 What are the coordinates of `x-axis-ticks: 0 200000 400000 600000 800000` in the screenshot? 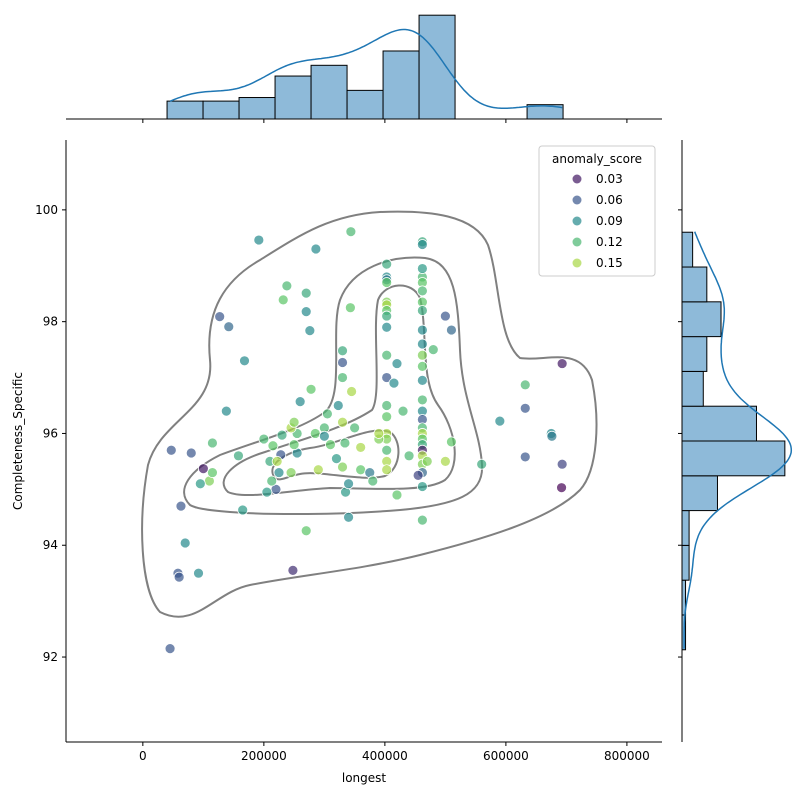 It's located at (394, 752).